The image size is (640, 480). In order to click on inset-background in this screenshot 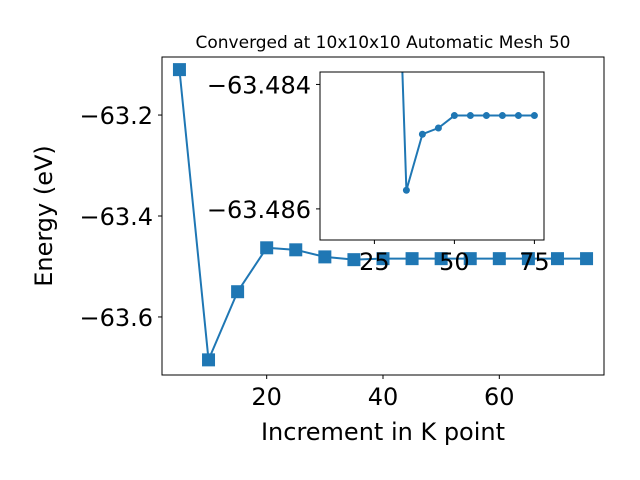, I will do `click(432, 156)`.